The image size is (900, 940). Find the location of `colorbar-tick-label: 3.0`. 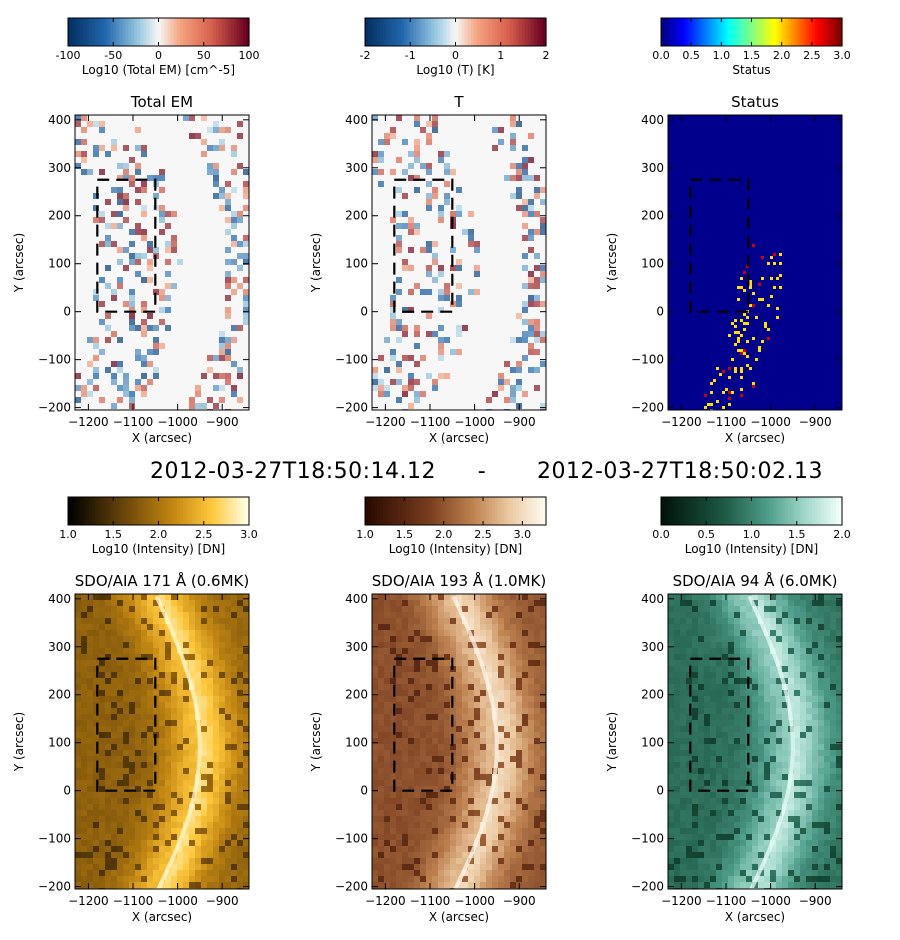

colorbar-tick-label: 3.0 is located at coordinates (249, 534).